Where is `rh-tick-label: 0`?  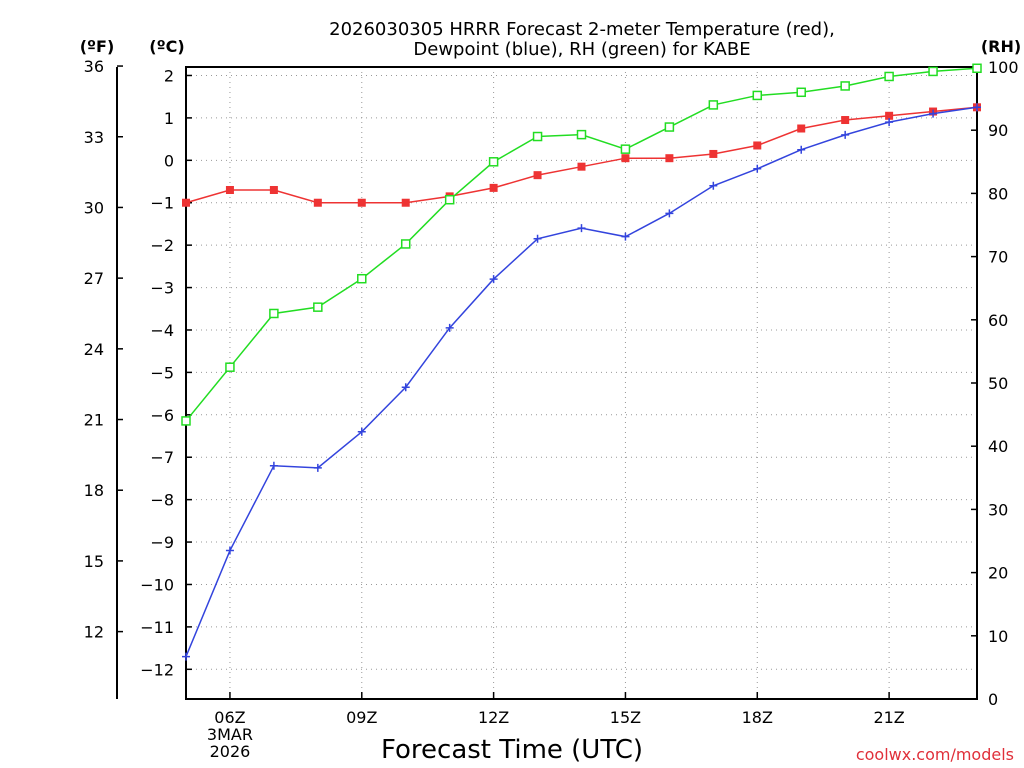 rh-tick-label: 0 is located at coordinates (993, 699).